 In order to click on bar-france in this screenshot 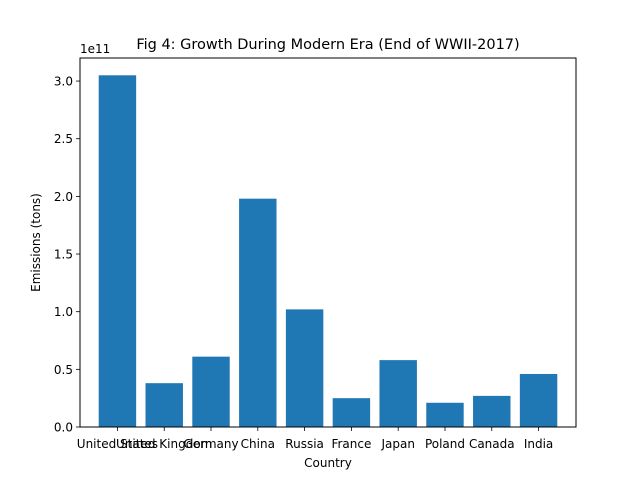, I will do `click(351, 412)`.